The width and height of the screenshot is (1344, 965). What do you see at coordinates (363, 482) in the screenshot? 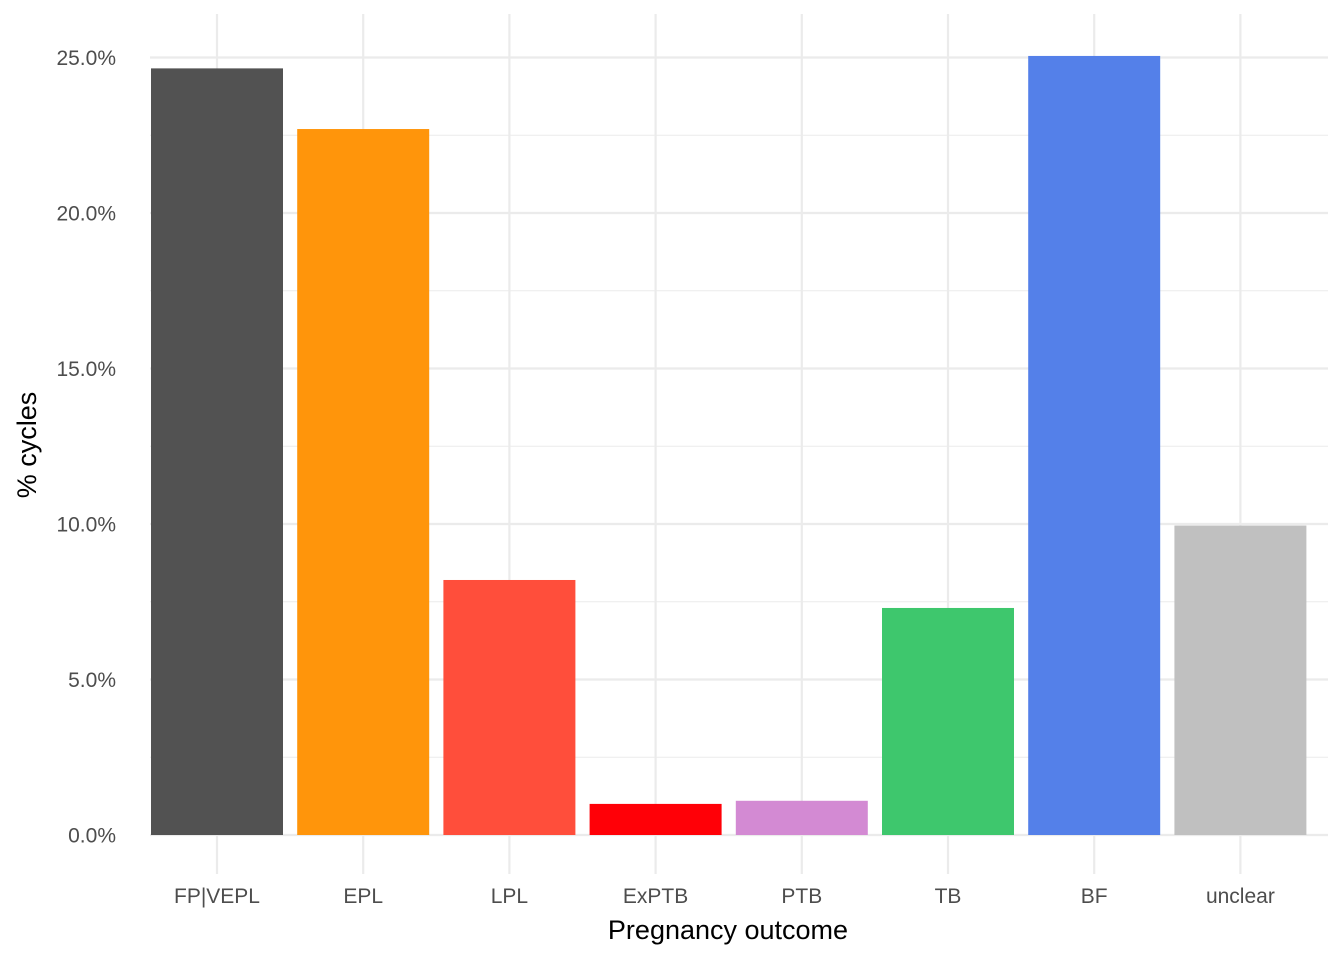
I see `bar-epl` at bounding box center [363, 482].